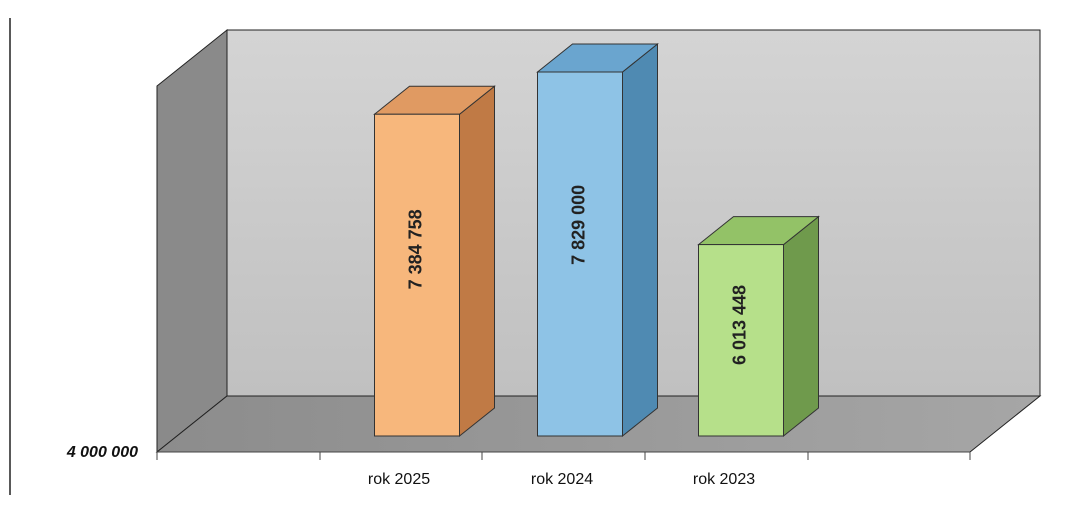 Image resolution: width=1071 pixels, height=513 pixels. What do you see at coordinates (399, 479) in the screenshot?
I see `x-tick-label: rok 2025` at bounding box center [399, 479].